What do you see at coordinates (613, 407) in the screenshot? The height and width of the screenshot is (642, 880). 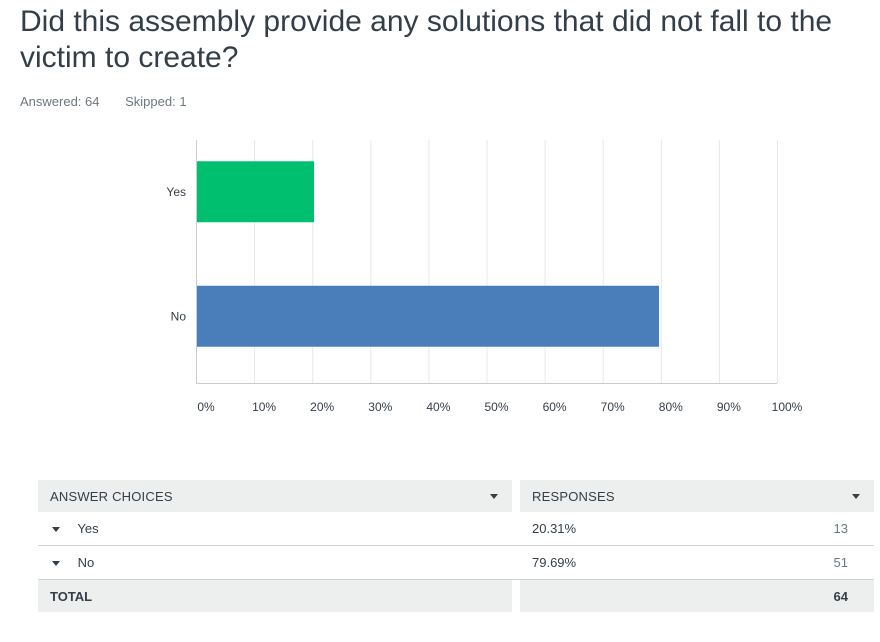 I see `x-tick-label: 70%` at bounding box center [613, 407].